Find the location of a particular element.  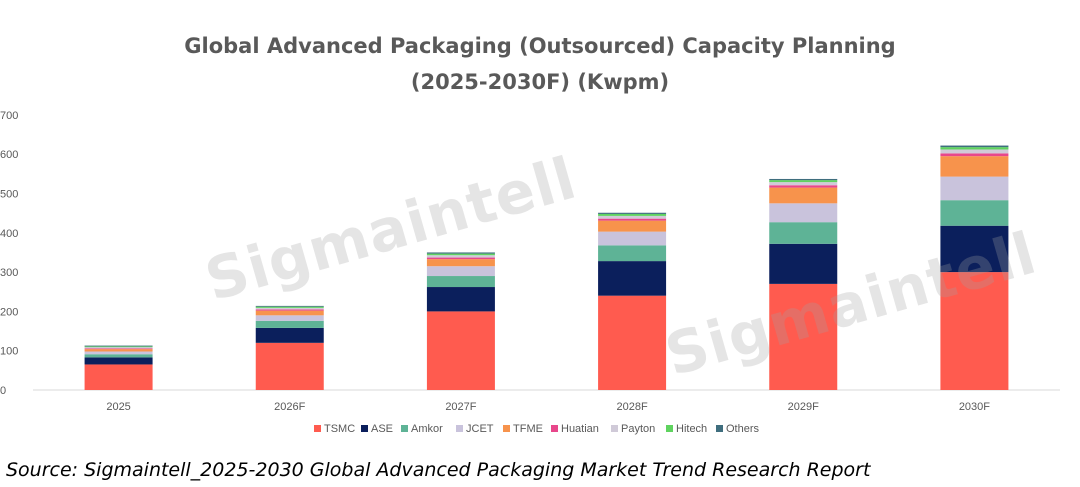

chart-subtitle: (2025-2030F) (Kwpm) is located at coordinates (540, 82).